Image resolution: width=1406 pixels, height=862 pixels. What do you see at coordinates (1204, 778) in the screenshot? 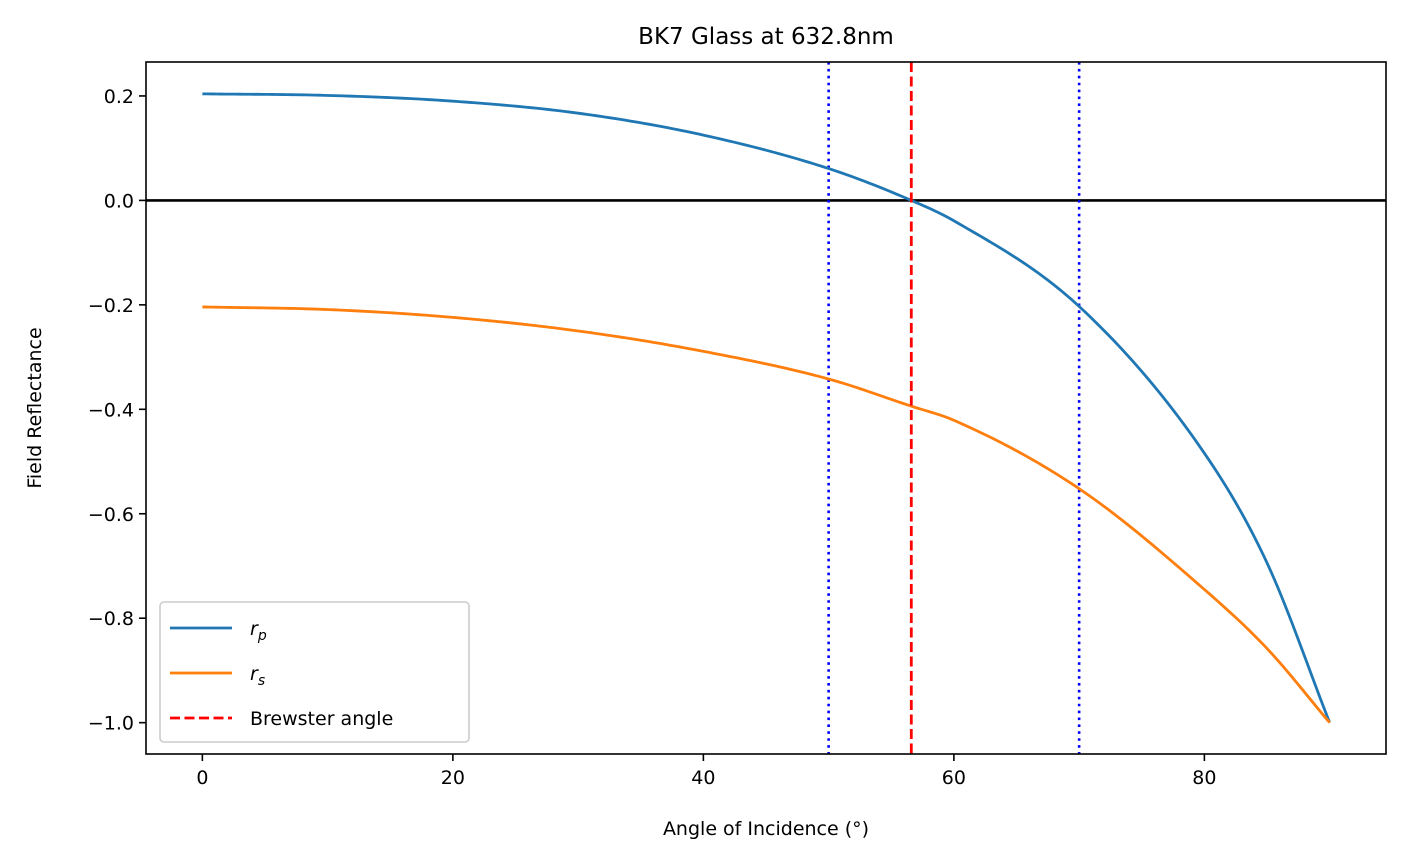
I see `x-tick-label: 80` at bounding box center [1204, 778].